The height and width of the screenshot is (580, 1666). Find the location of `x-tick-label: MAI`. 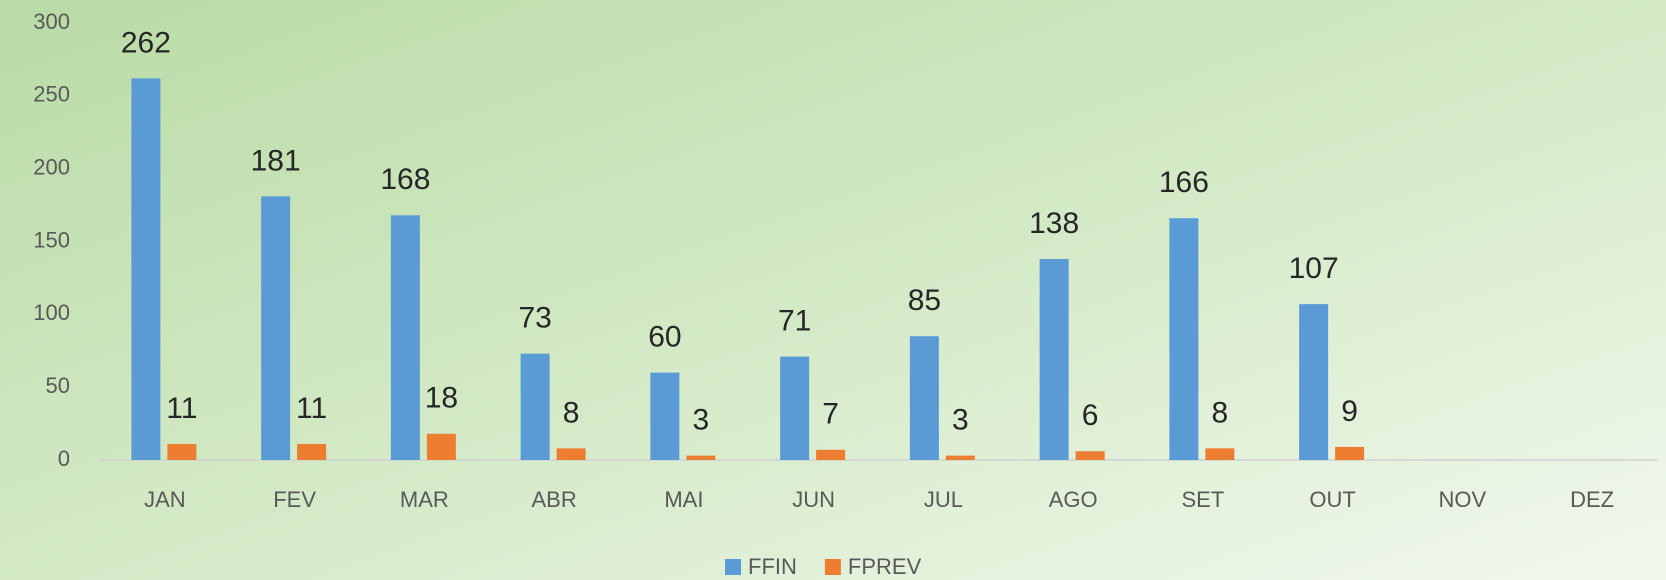

x-tick-label: MAI is located at coordinates (683, 499).